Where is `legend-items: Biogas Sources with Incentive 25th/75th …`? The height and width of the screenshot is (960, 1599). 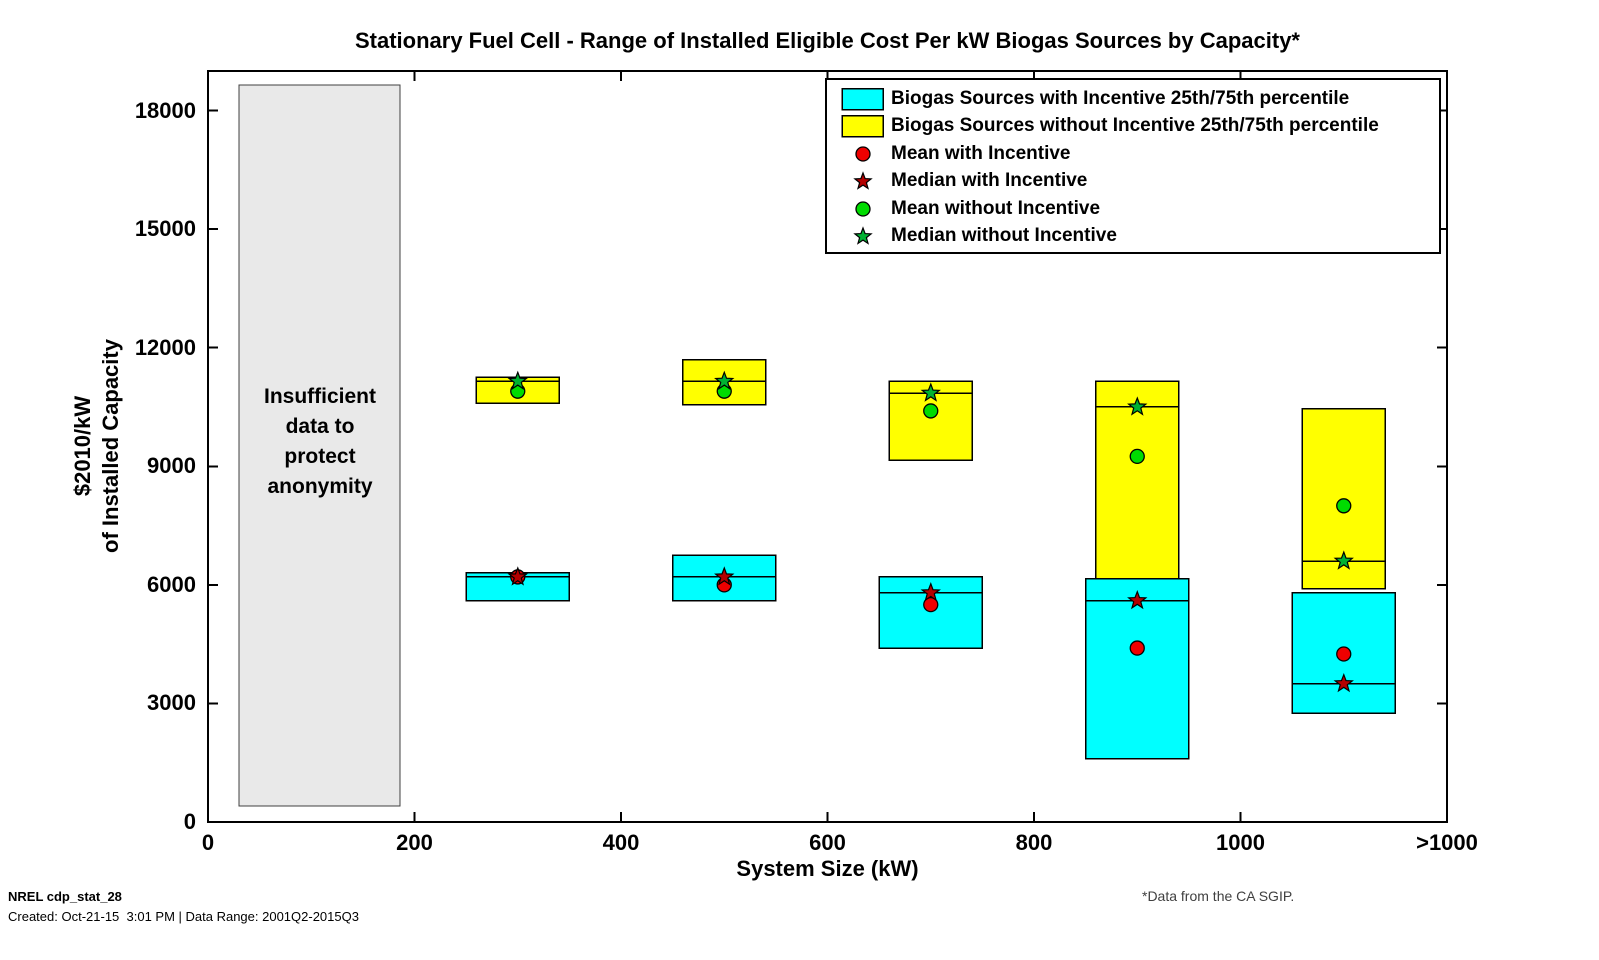
legend-items: Biogas Sources with Incentive 25th/75th … is located at coordinates (1133, 167).